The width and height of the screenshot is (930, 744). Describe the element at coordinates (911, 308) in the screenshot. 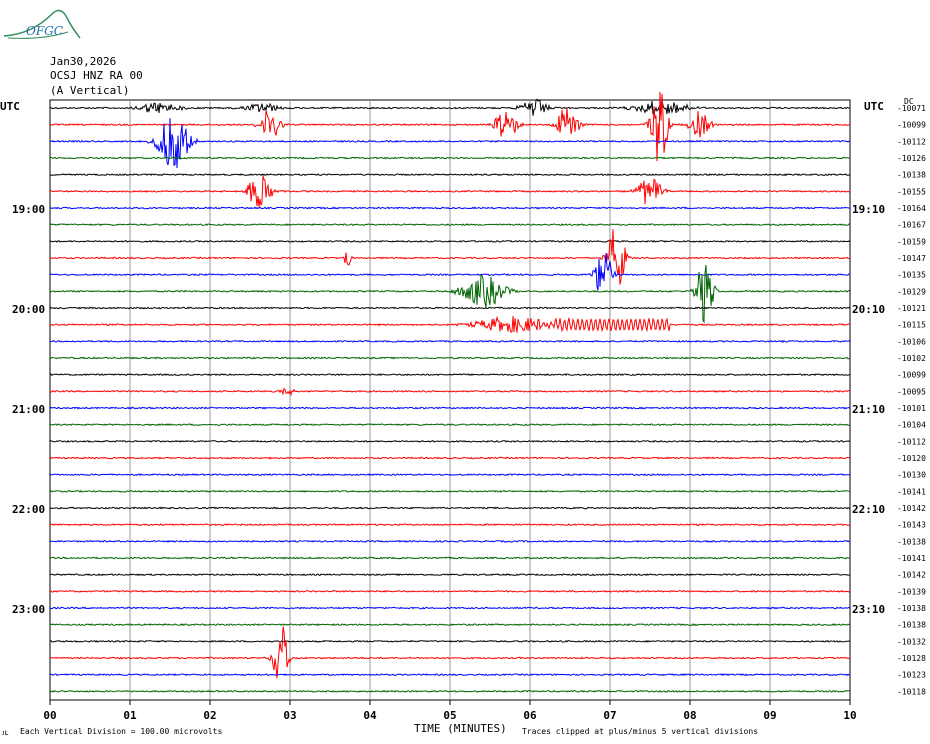

I see `dc-offset-label: -10121` at that location.